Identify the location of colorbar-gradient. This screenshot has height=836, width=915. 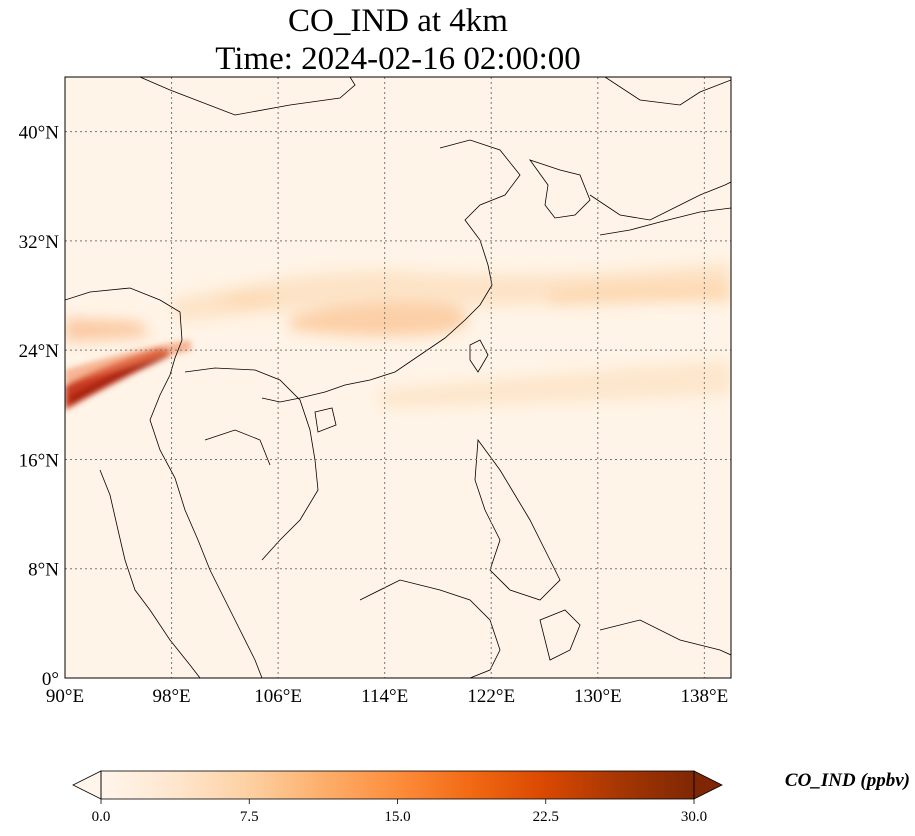
(397, 785).